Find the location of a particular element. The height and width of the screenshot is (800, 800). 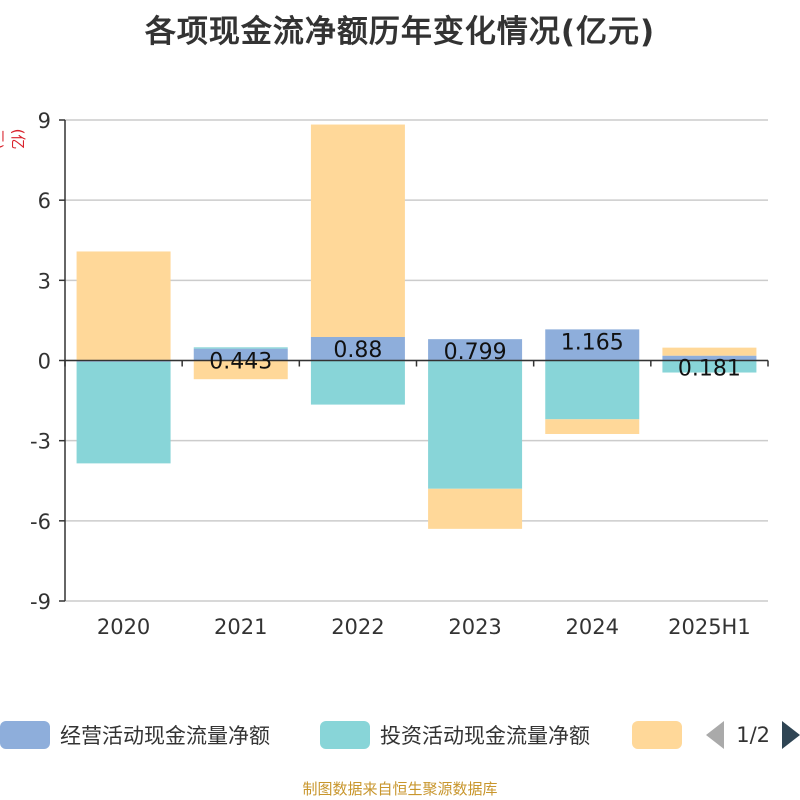

data-label: 0.88 is located at coordinates (357, 350).